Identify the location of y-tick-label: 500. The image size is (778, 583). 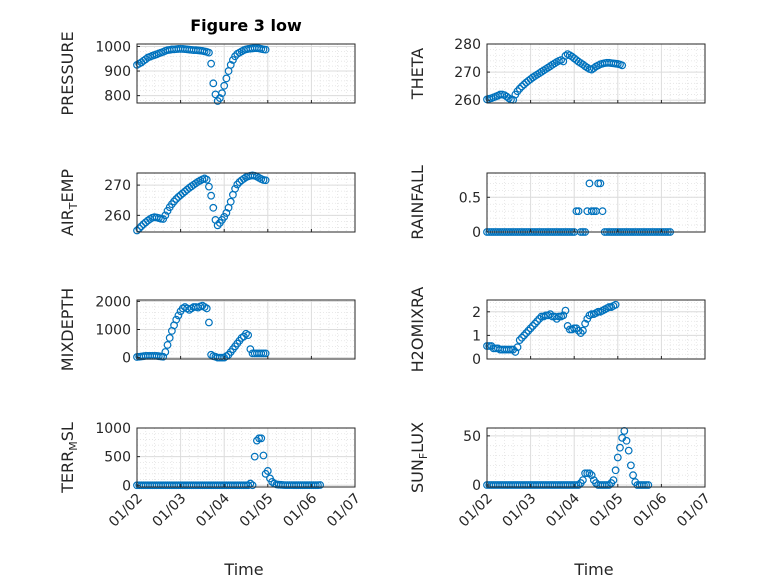
(117, 458).